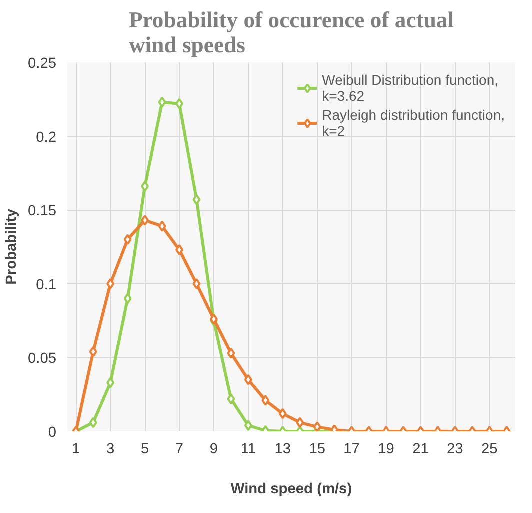  I want to click on y-tick-label: 0, so click(52, 433).